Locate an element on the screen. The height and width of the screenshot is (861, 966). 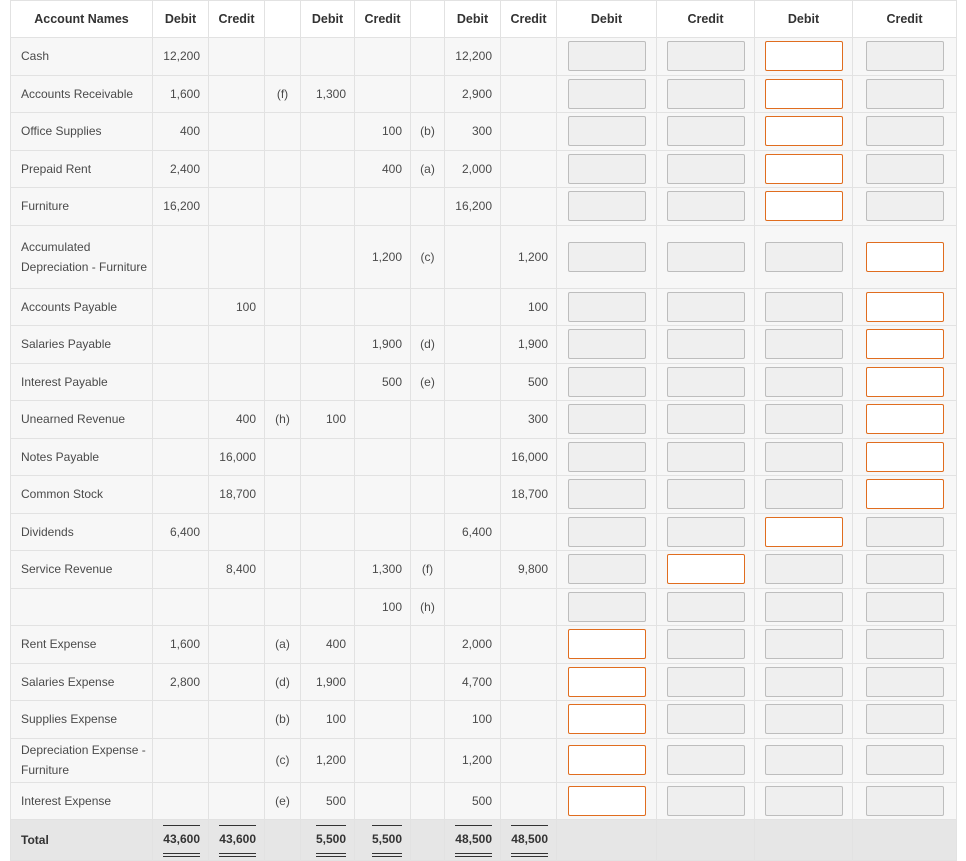
account-name is located at coordinates (81, 606).